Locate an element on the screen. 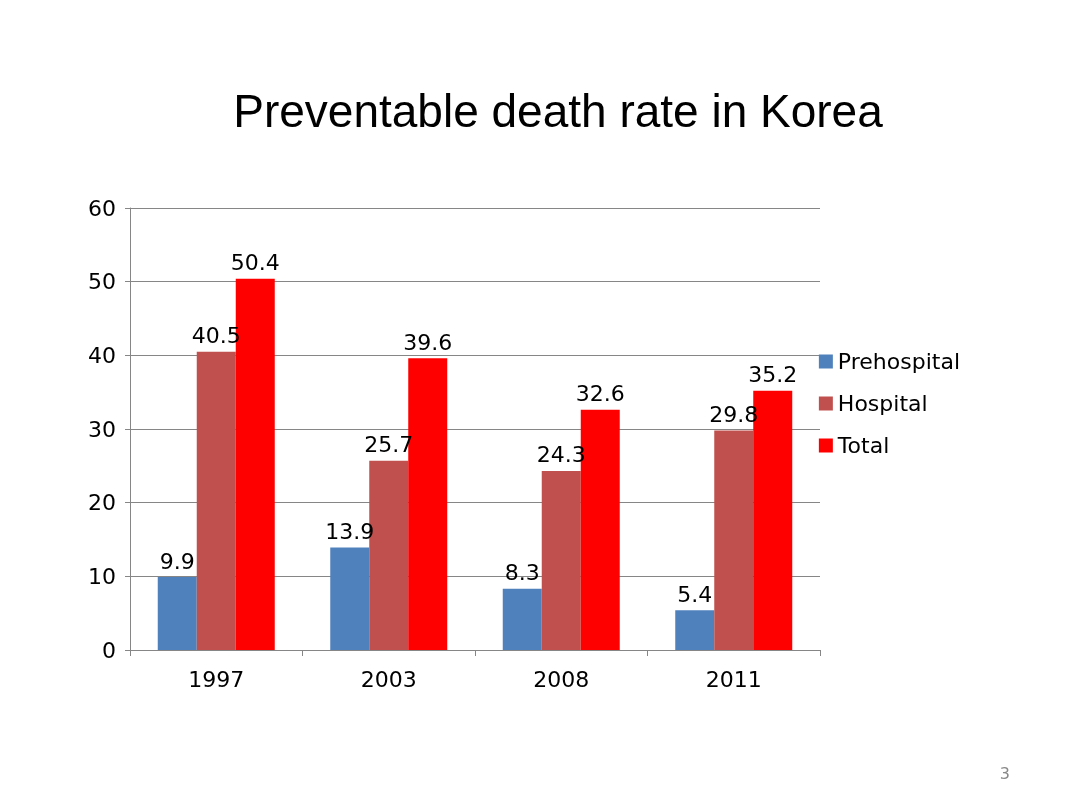  y-tick-label: 0 is located at coordinates (109, 650).